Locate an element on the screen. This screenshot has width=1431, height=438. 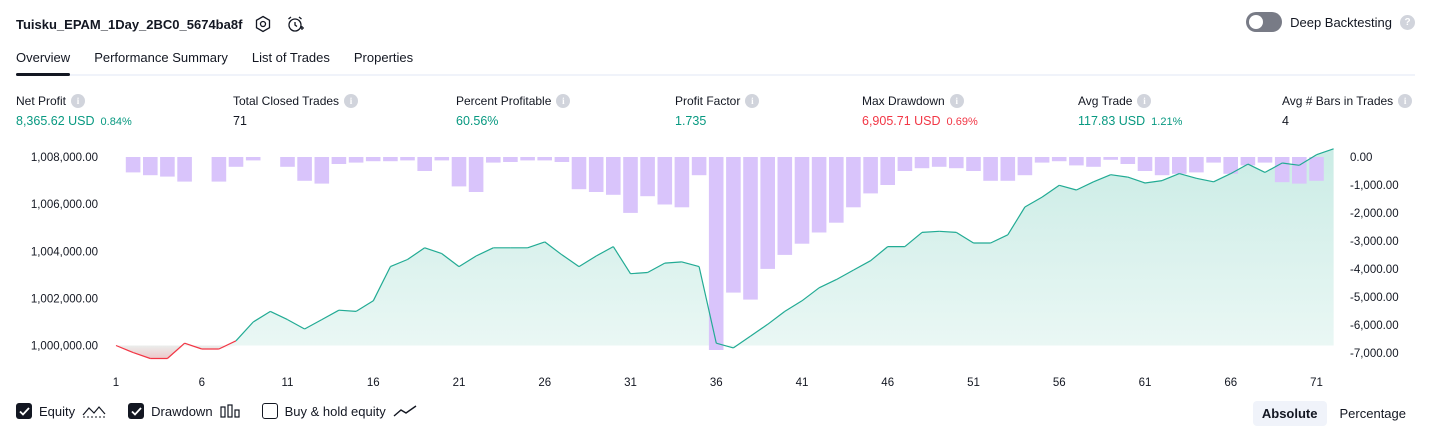
left-axis-tick-label: 1,000,000.00 is located at coordinates (64, 347).